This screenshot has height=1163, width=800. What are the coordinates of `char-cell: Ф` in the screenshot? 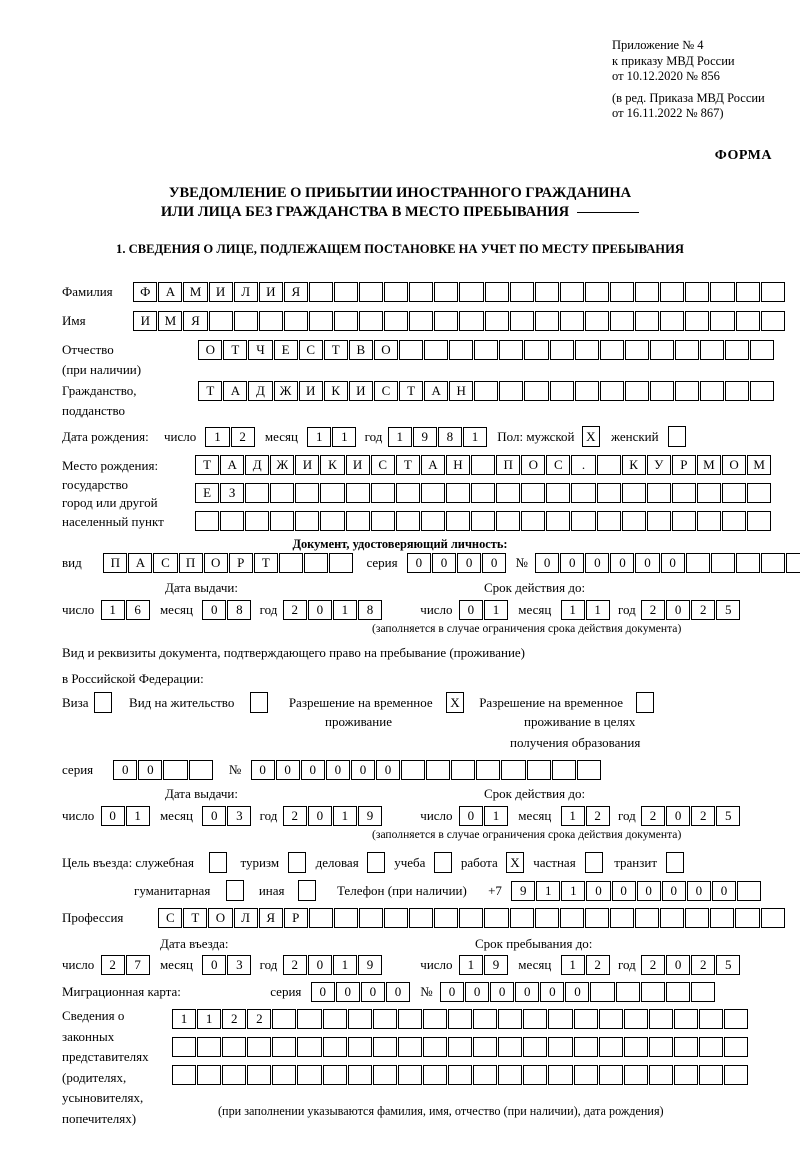 It's located at (145, 292).